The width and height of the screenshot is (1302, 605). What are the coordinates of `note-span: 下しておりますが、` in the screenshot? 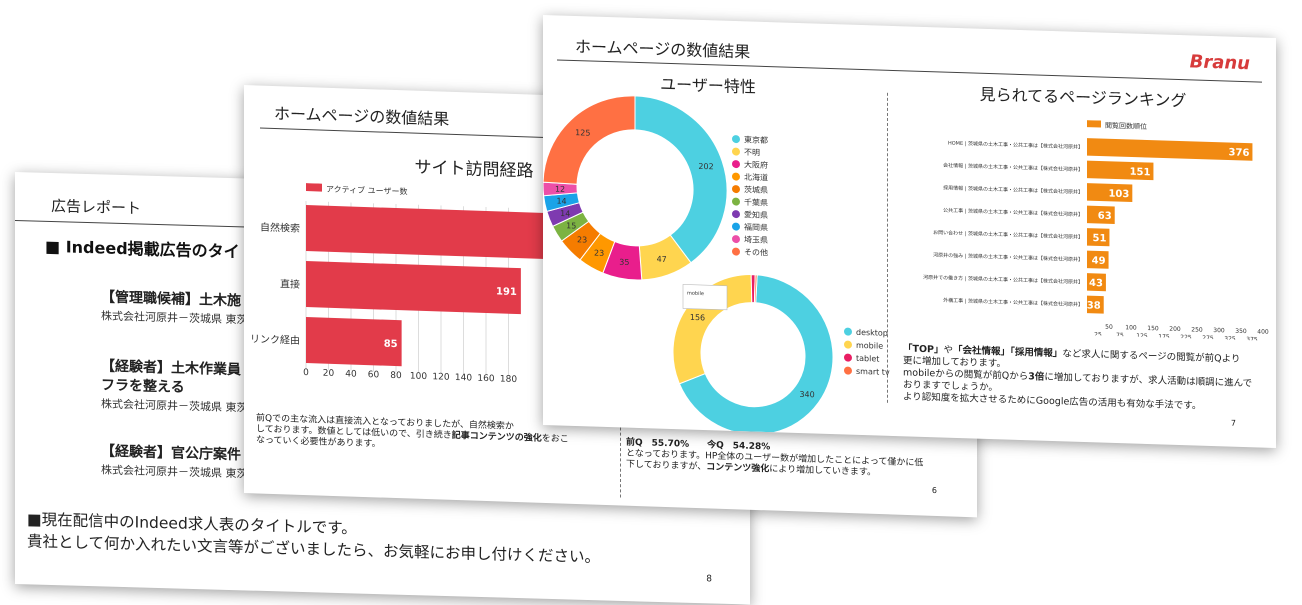 It's located at (666, 466).